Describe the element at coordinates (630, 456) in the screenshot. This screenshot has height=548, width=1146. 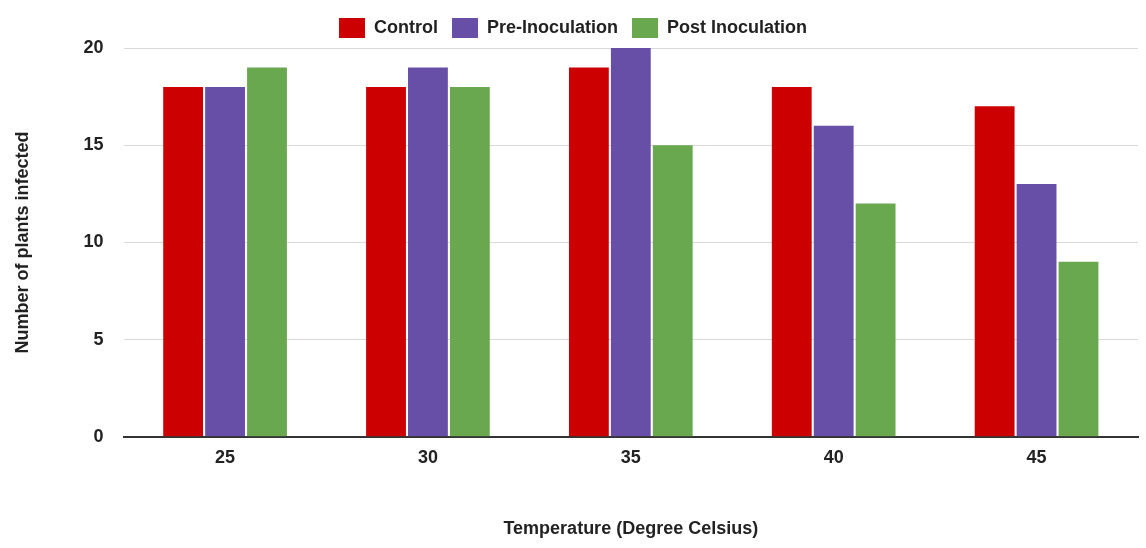
I see `x-tick-label: 35` at that location.